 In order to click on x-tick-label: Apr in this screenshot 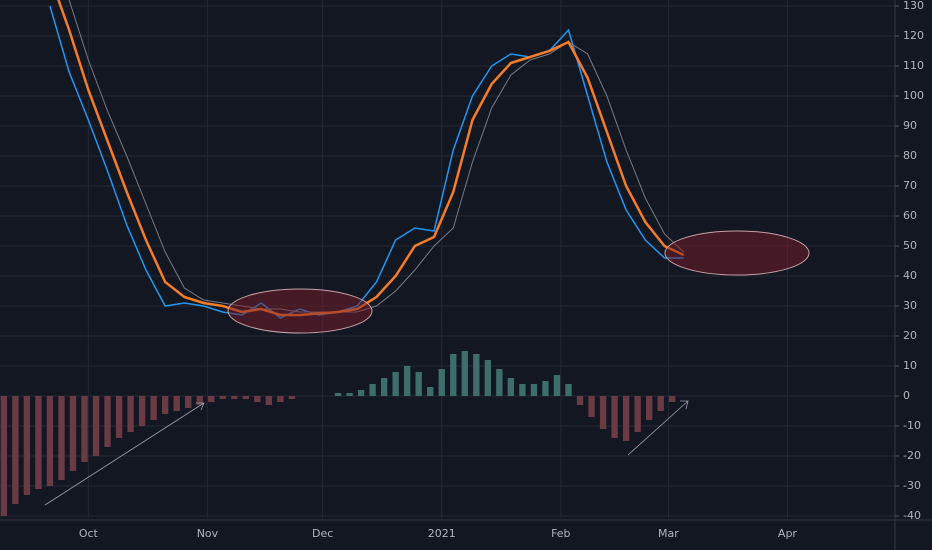, I will do `click(788, 533)`.